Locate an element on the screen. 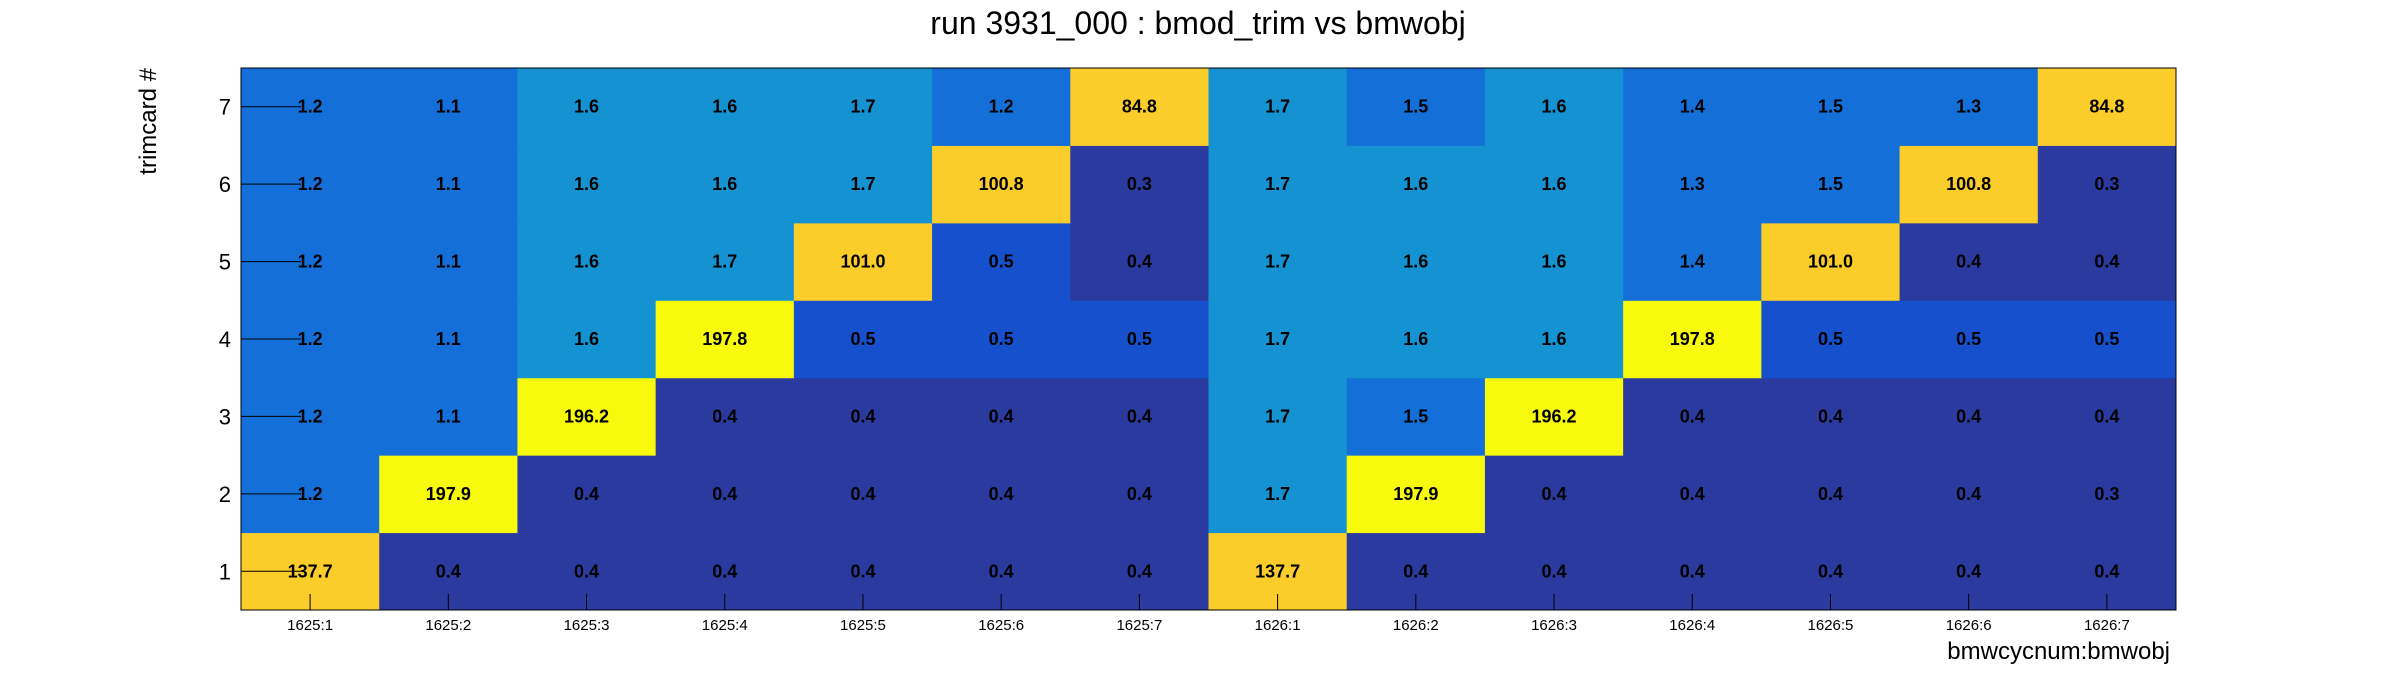  y-tick-label: 6 is located at coordinates (225, 184).